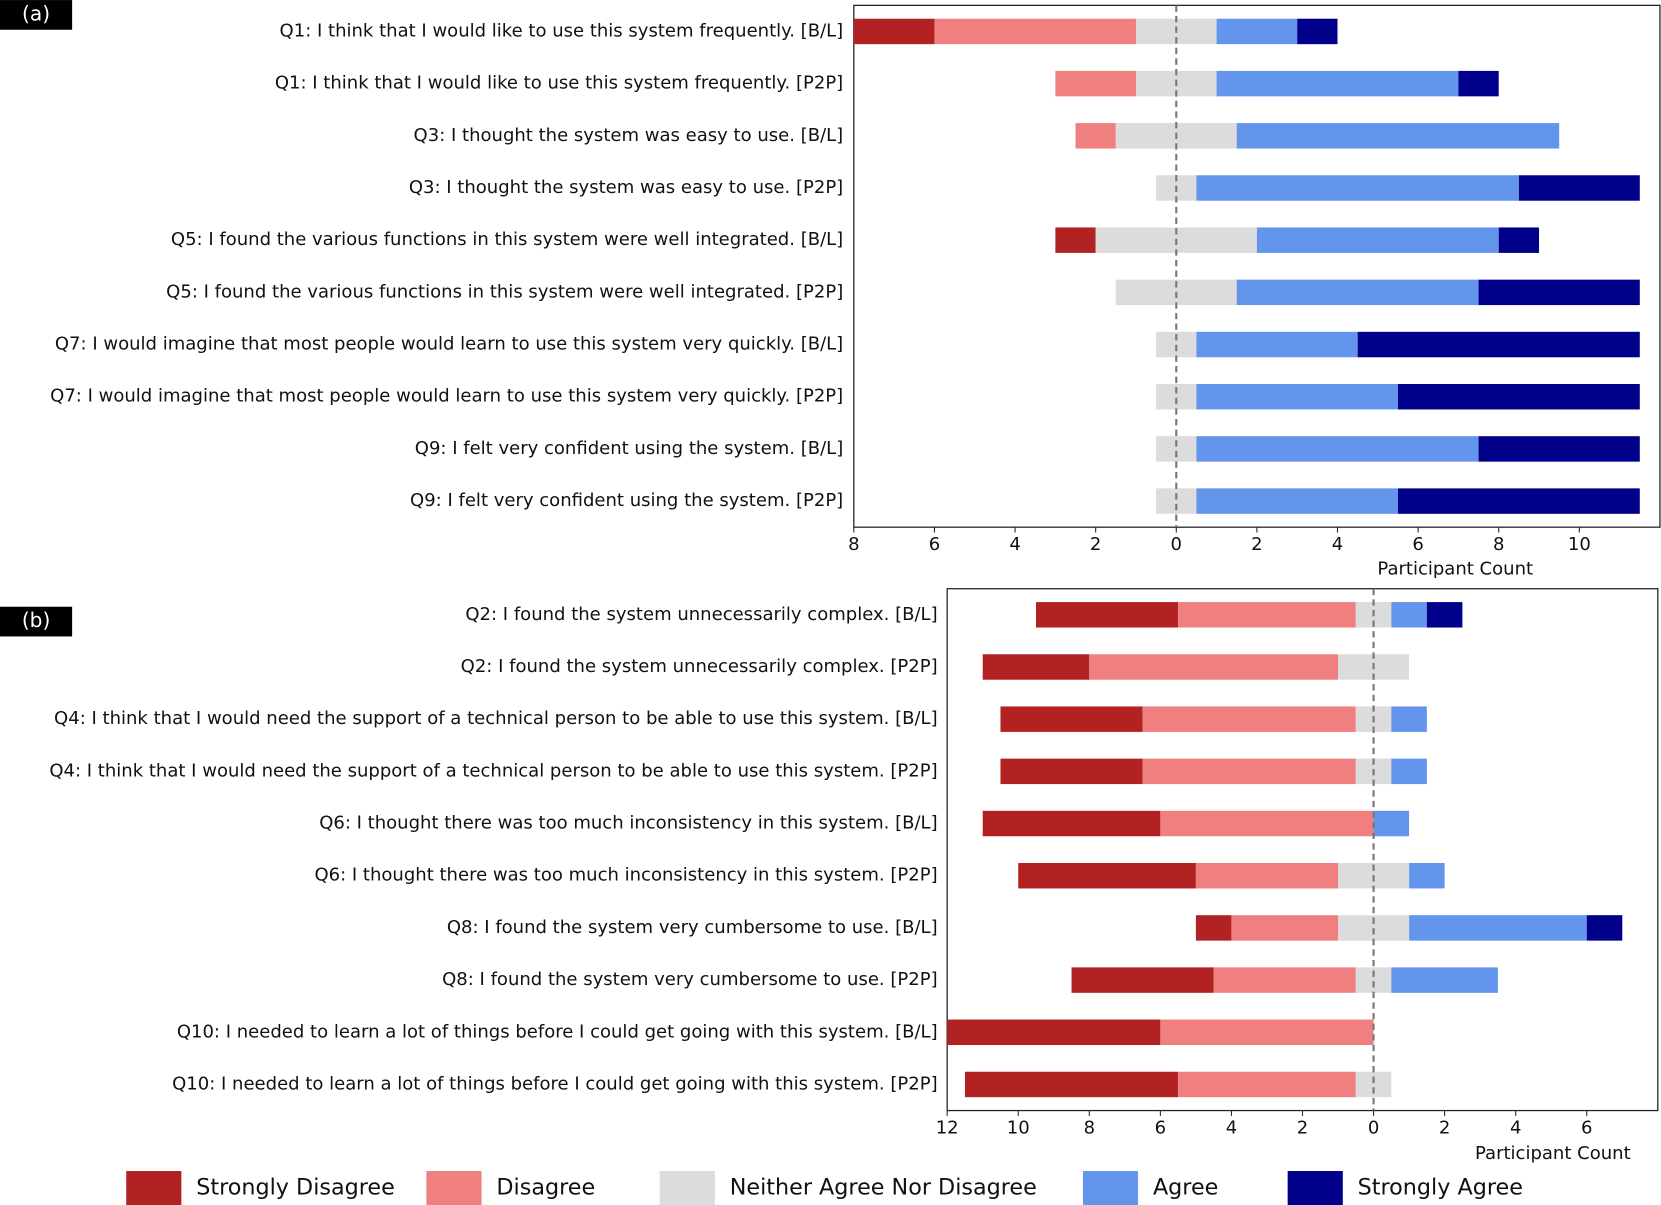 The width and height of the screenshot is (1661, 1205). Describe the element at coordinates (1018, 1128) in the screenshot. I see `x-tick-label: 10` at that location.